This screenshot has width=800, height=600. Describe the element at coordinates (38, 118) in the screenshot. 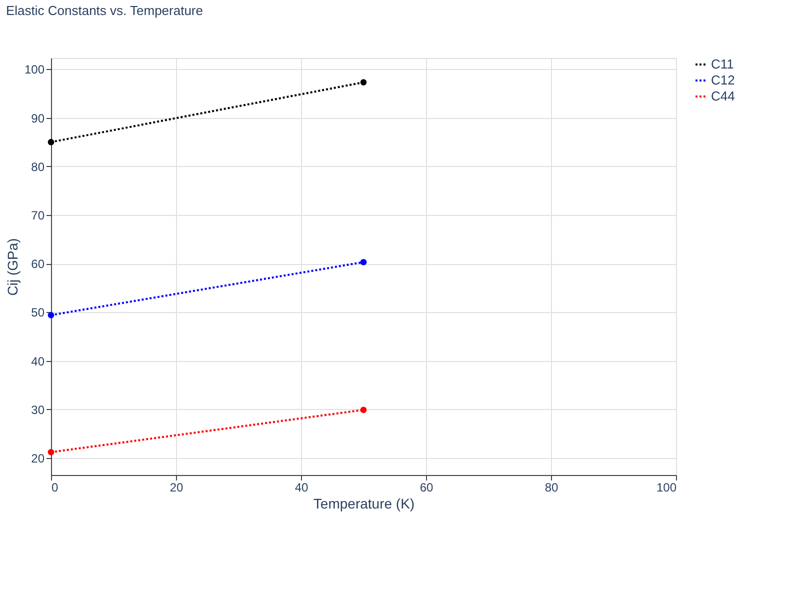

I see `y-tick-label: 90` at that location.